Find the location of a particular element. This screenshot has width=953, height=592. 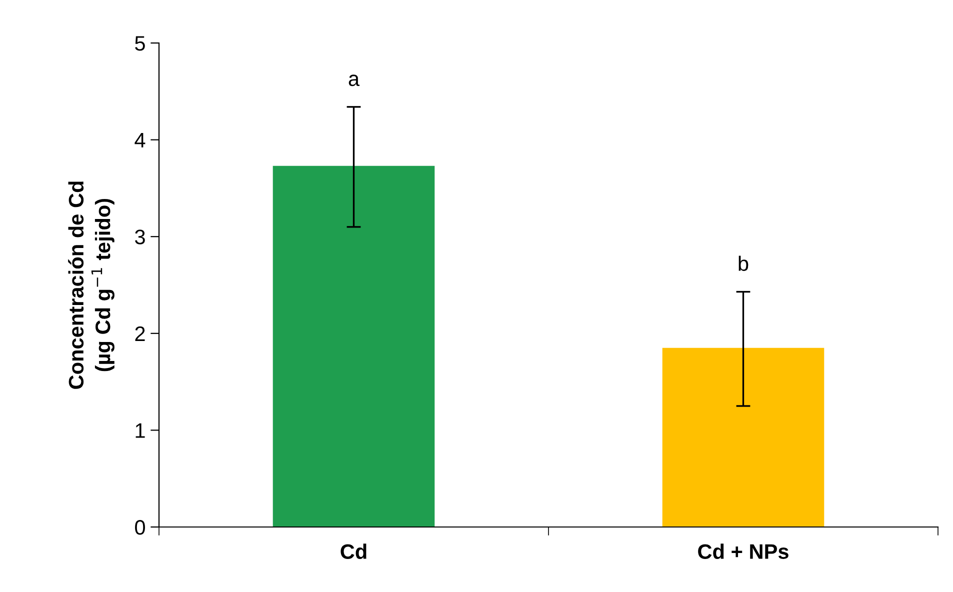

y-tick-label: 5 is located at coordinates (140, 43).